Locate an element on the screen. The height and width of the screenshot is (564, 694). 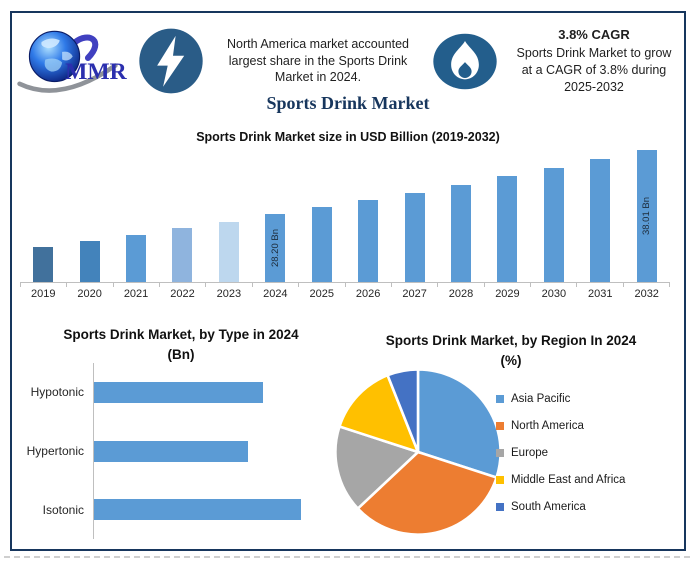
bar-2020 is located at coordinates (89, 261).